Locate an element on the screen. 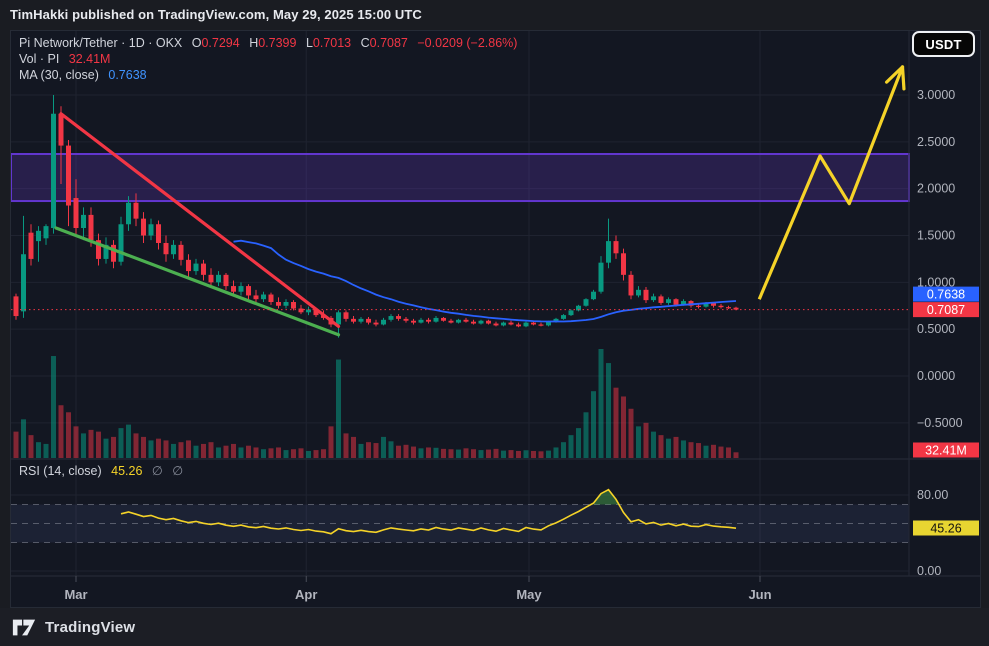 The image size is (989, 646). descending-resistance is located at coordinates (200, 220).